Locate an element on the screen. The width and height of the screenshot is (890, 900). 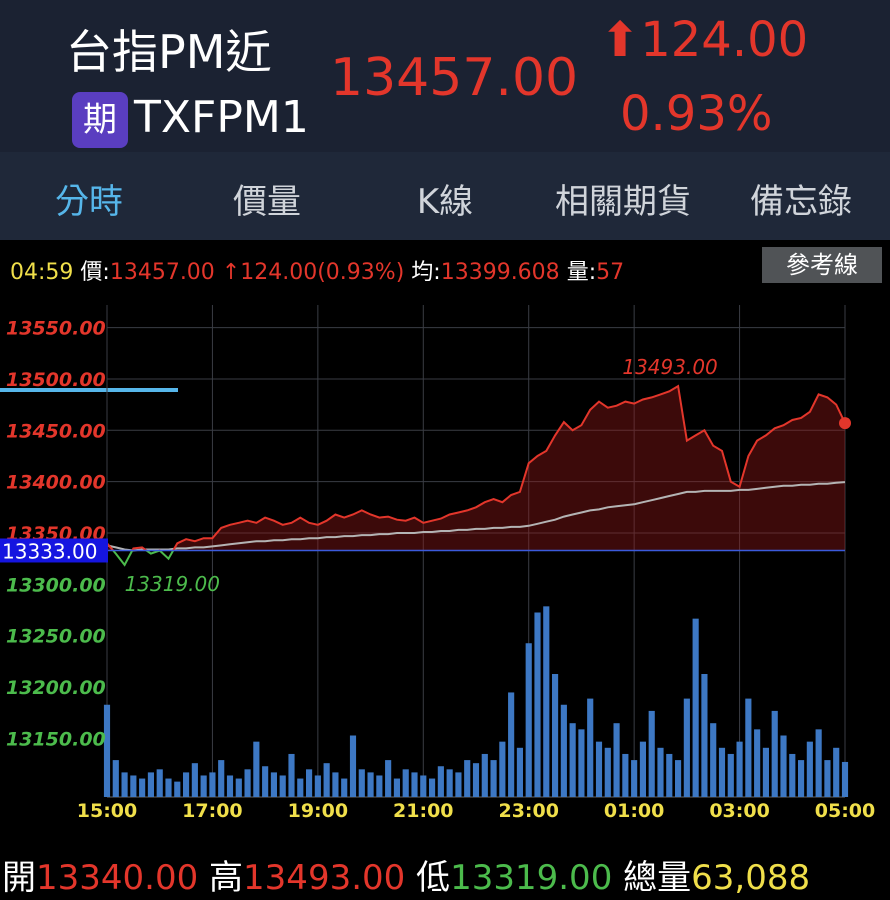
status-price-label: 價: is located at coordinates (95, 272).